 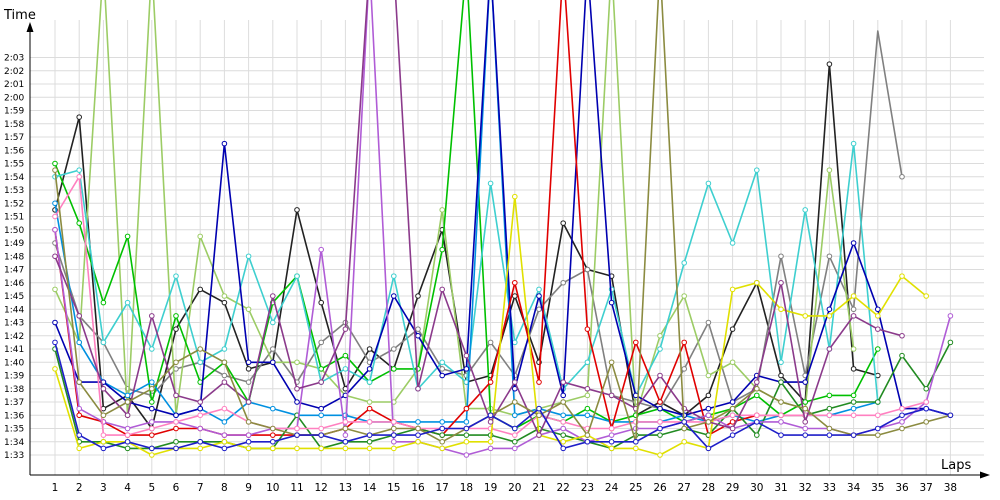 What do you see at coordinates (805, 488) in the screenshot?
I see `x-tick-label: 32` at bounding box center [805, 488].